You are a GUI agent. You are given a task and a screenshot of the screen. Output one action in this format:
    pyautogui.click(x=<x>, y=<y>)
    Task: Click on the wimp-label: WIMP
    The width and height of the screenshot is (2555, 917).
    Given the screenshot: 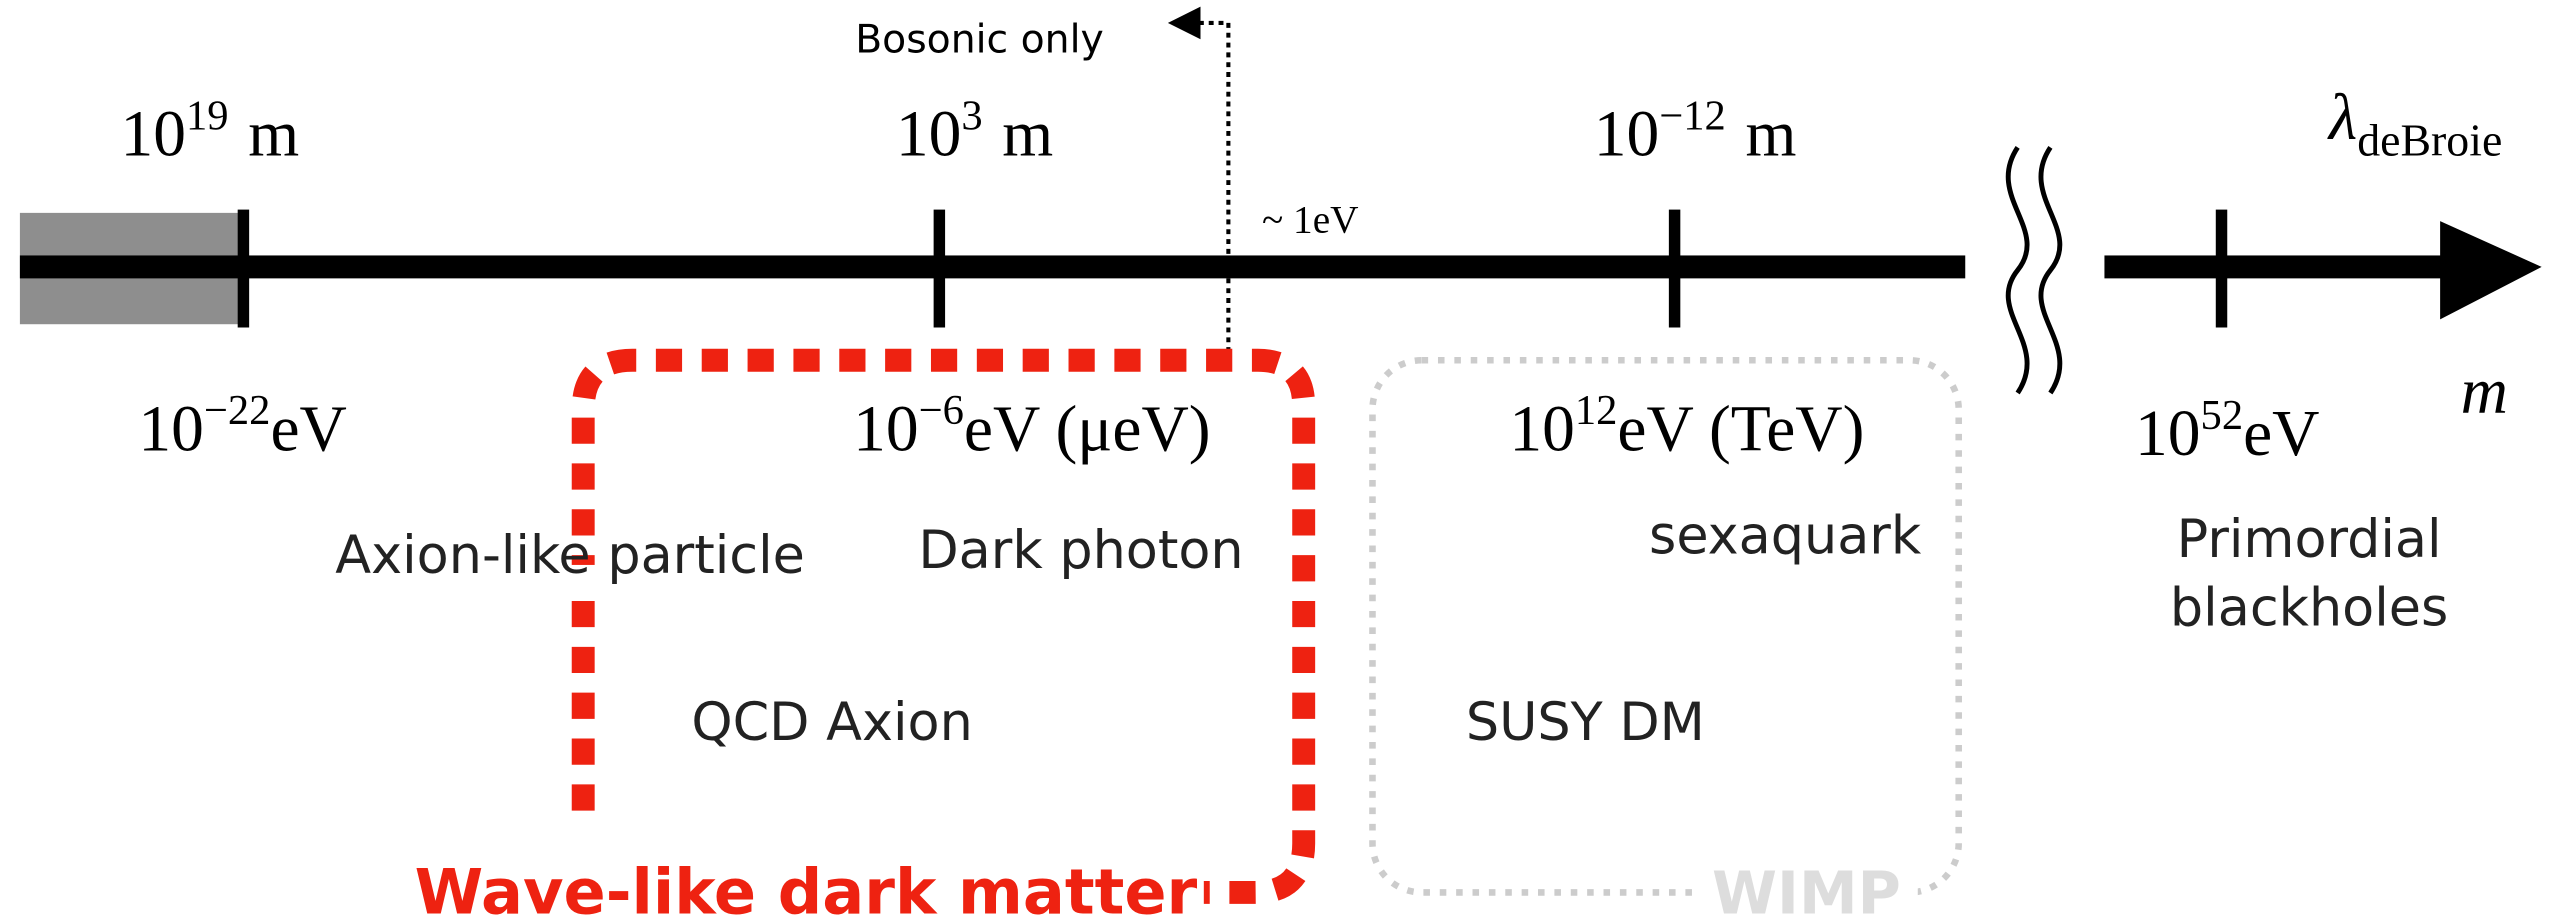 What is the action you would take?
    pyautogui.click(x=1806, y=888)
    